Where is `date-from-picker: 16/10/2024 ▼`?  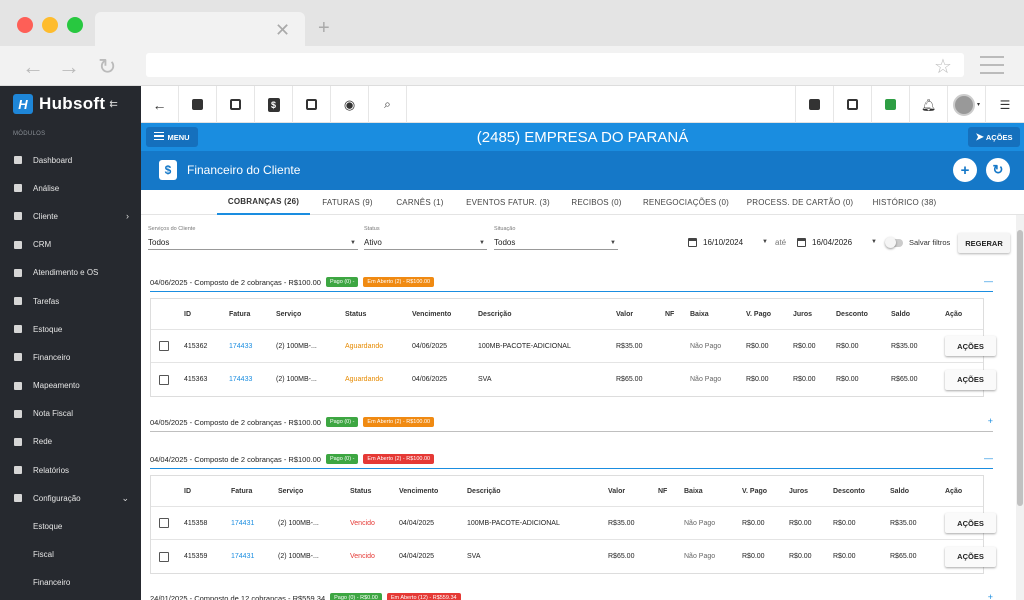 date-from-picker: 16/10/2024 ▼ is located at coordinates (729, 242).